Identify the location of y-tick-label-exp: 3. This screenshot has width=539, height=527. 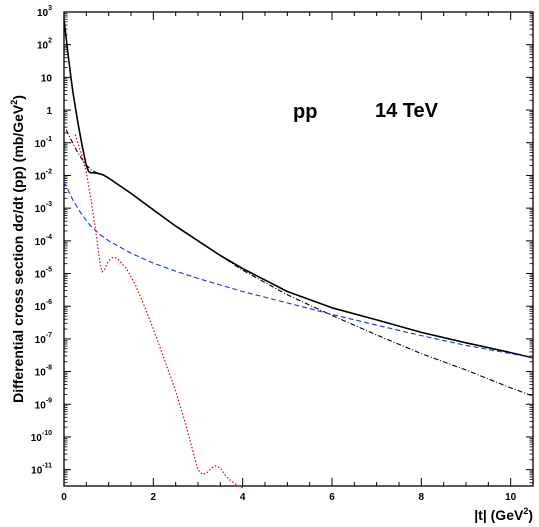
(50, 8).